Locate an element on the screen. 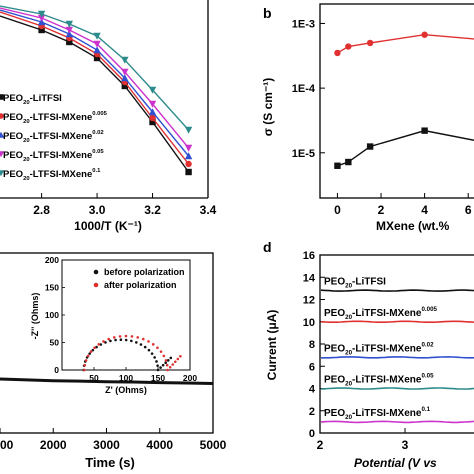 Image resolution: width=474 pixels, height=474 pixels. panel-c-inset-x-tick-label: 150 is located at coordinates (158, 378).